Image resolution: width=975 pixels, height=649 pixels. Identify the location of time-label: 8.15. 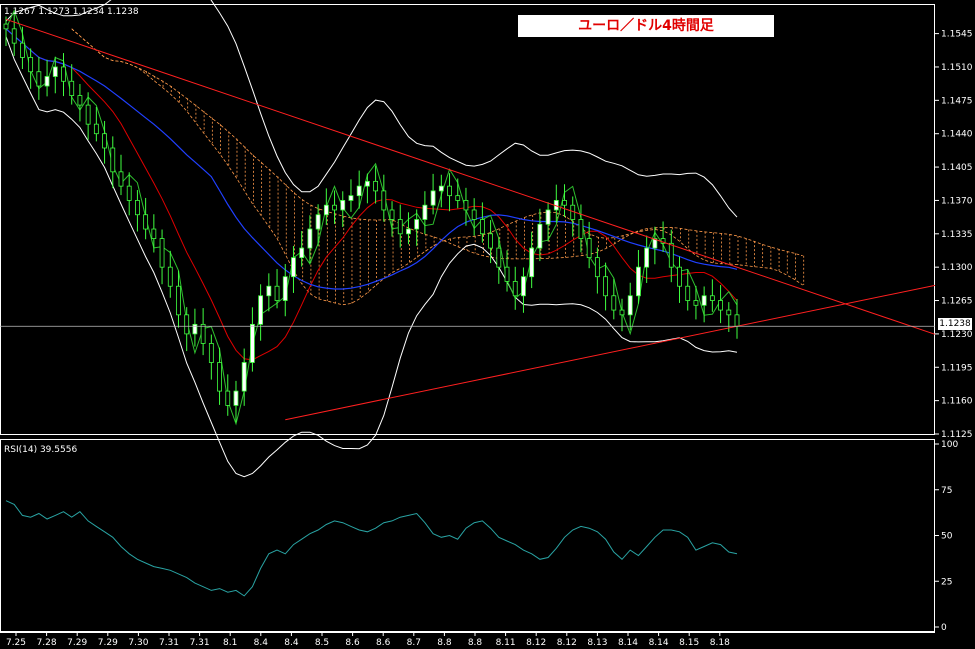
(689, 643).